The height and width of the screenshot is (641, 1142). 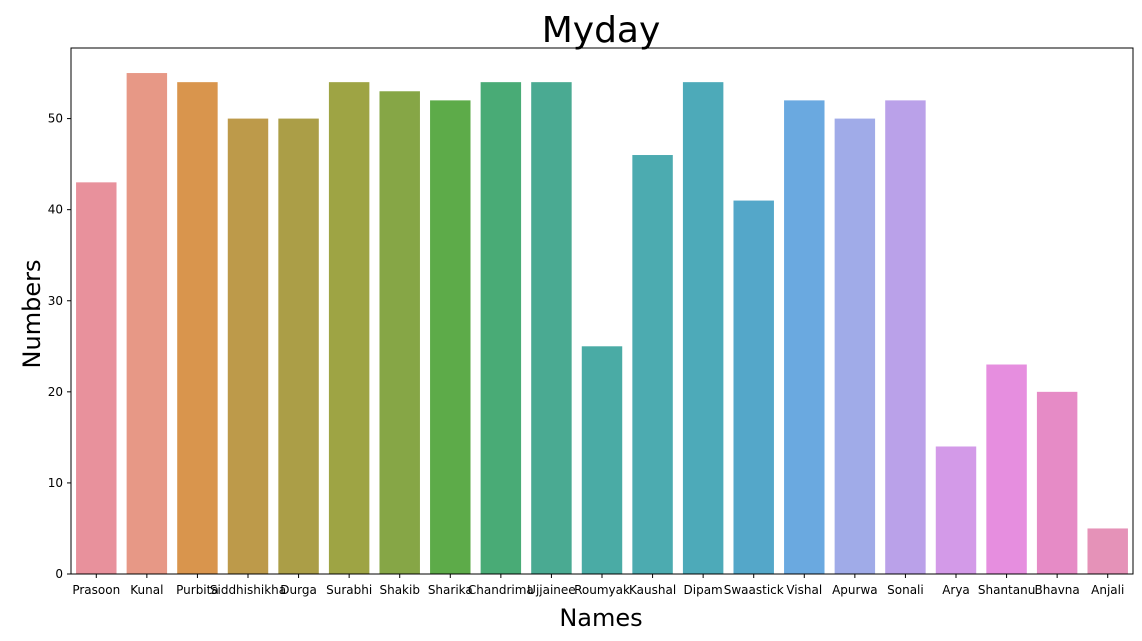 I want to click on bar-siddhishikha, so click(x=248, y=346).